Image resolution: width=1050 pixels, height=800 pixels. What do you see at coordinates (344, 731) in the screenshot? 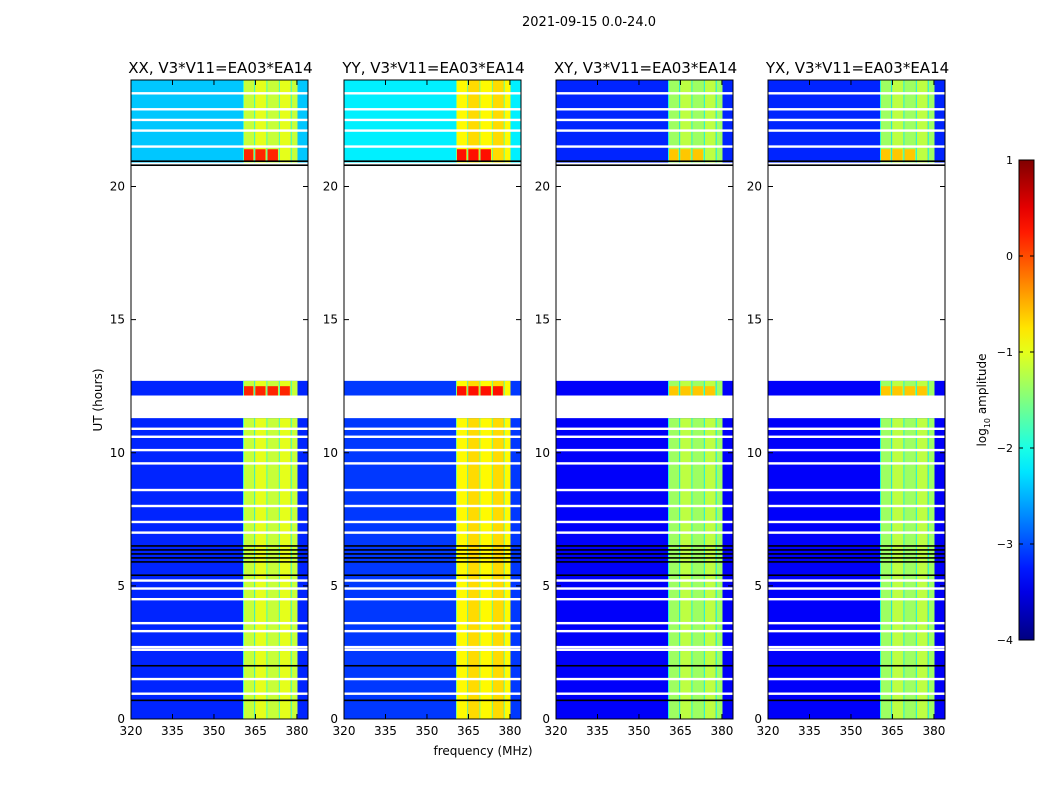
I see `x-tick-label: 320` at bounding box center [344, 731].